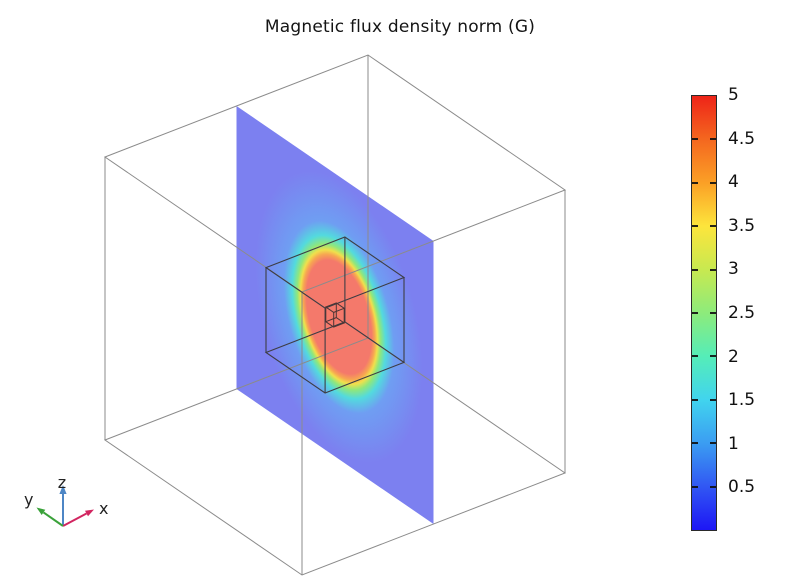 This screenshot has height=587, width=800. I want to click on flux-hotspot, so click(339, 317).